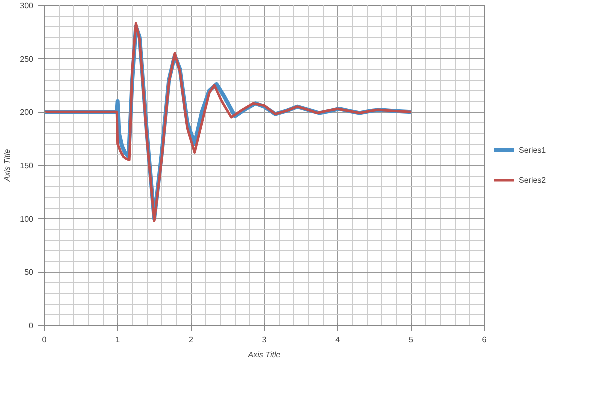 The image size is (607, 406). I want to click on y-axis-title: Axis Title, so click(7, 165).